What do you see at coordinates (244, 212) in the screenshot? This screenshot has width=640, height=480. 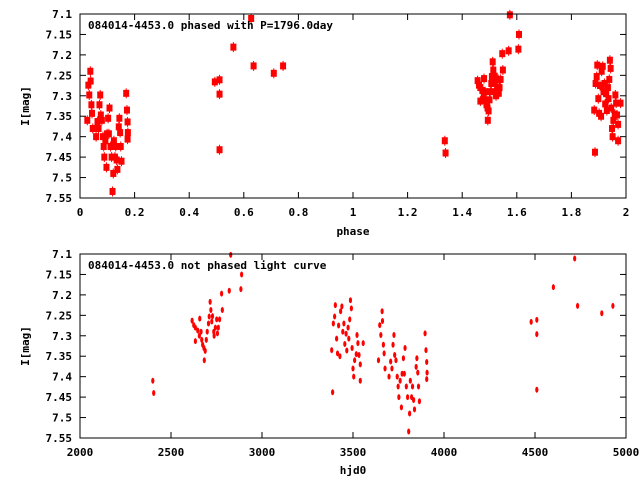 I see `x-tick-label: 0.6` at bounding box center [244, 212].